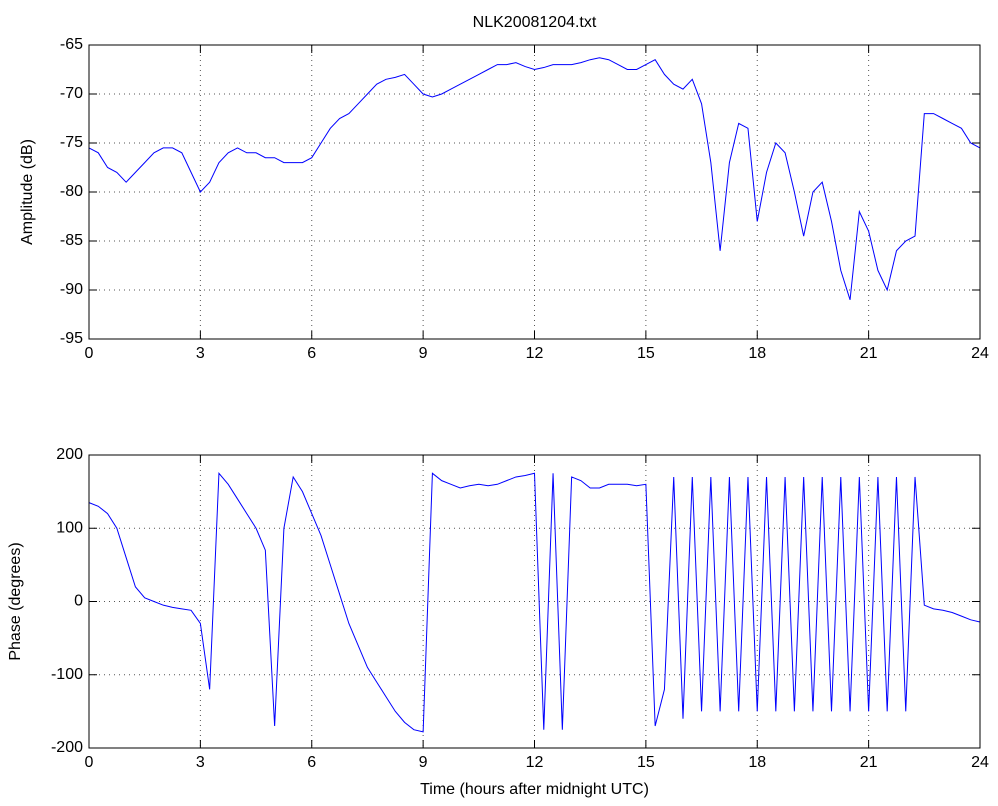  What do you see at coordinates (71, 289) in the screenshot?
I see `y-tick-label: -90` at bounding box center [71, 289].